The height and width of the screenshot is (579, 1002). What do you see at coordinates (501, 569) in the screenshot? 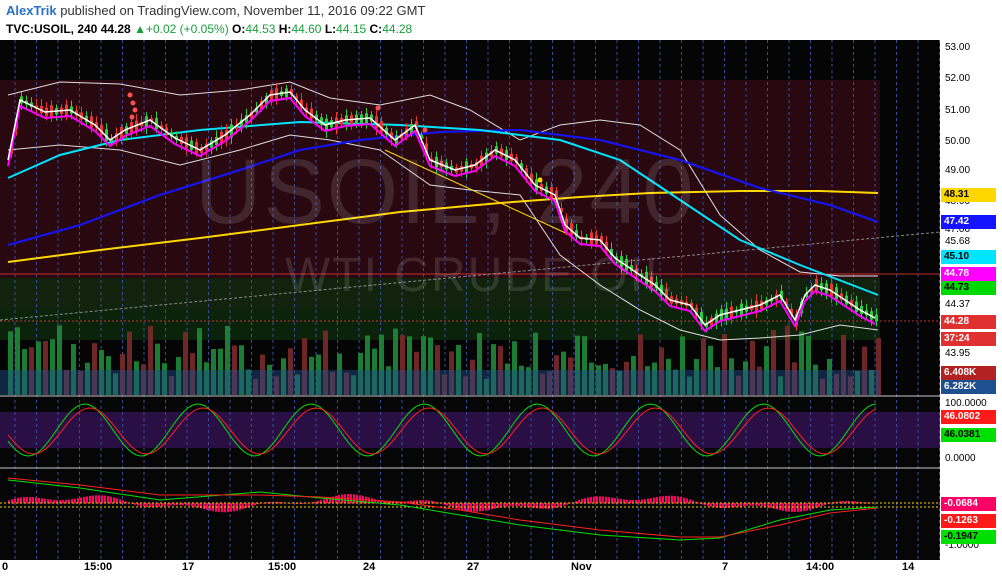
I see `time-axis: 0 15:00 17 15:00 24 27 Nov 7 14:00 14` at bounding box center [501, 569].